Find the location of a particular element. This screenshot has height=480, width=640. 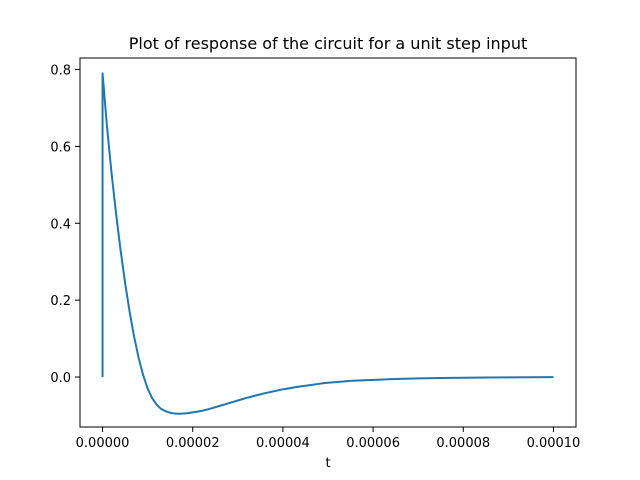

x-tick-label: 0.00004 is located at coordinates (283, 443).